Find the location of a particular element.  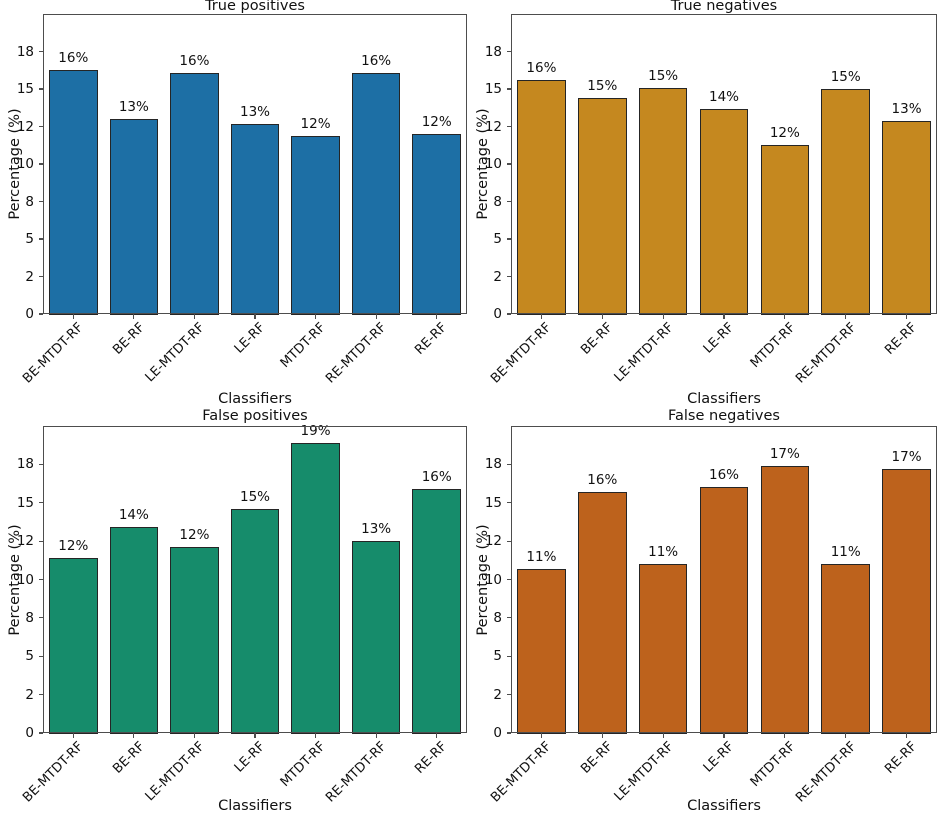

x-tick-label: MTDT-RF is located at coordinates (773, 346).